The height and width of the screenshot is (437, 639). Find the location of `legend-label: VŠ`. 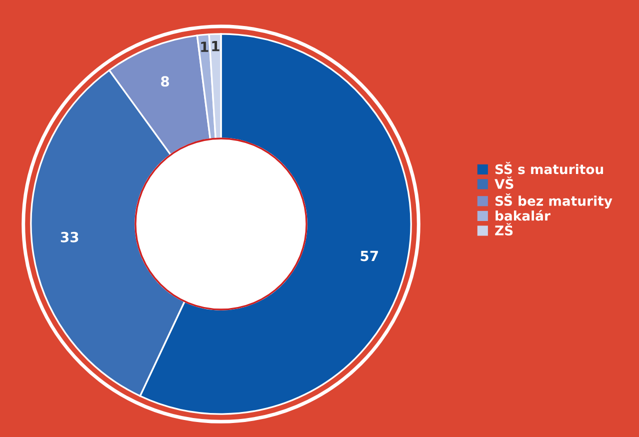

legend-label: VŠ is located at coordinates (504, 182).